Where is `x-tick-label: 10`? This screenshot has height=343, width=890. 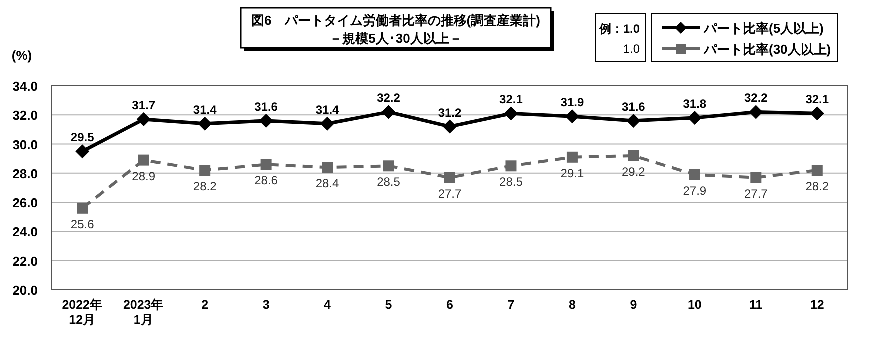
x-tick-label: 10 is located at coordinates (695, 305).